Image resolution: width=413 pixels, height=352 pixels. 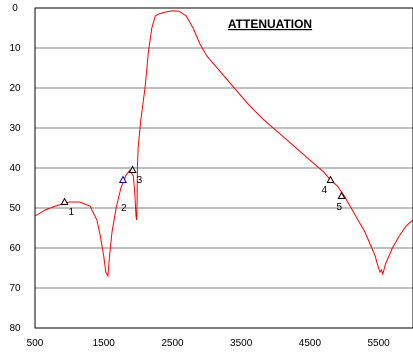 What do you see at coordinates (104, 343) in the screenshot?
I see `x-tick-label: 1500` at bounding box center [104, 343].